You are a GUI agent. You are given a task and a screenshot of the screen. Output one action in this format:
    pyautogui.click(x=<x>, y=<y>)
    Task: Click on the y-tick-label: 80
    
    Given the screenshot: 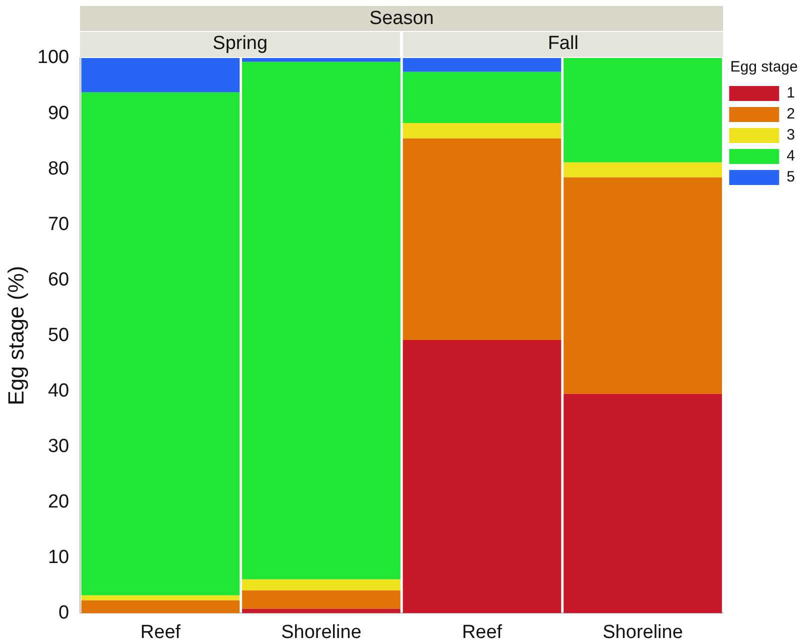 What is the action you would take?
    pyautogui.click(x=59, y=169)
    